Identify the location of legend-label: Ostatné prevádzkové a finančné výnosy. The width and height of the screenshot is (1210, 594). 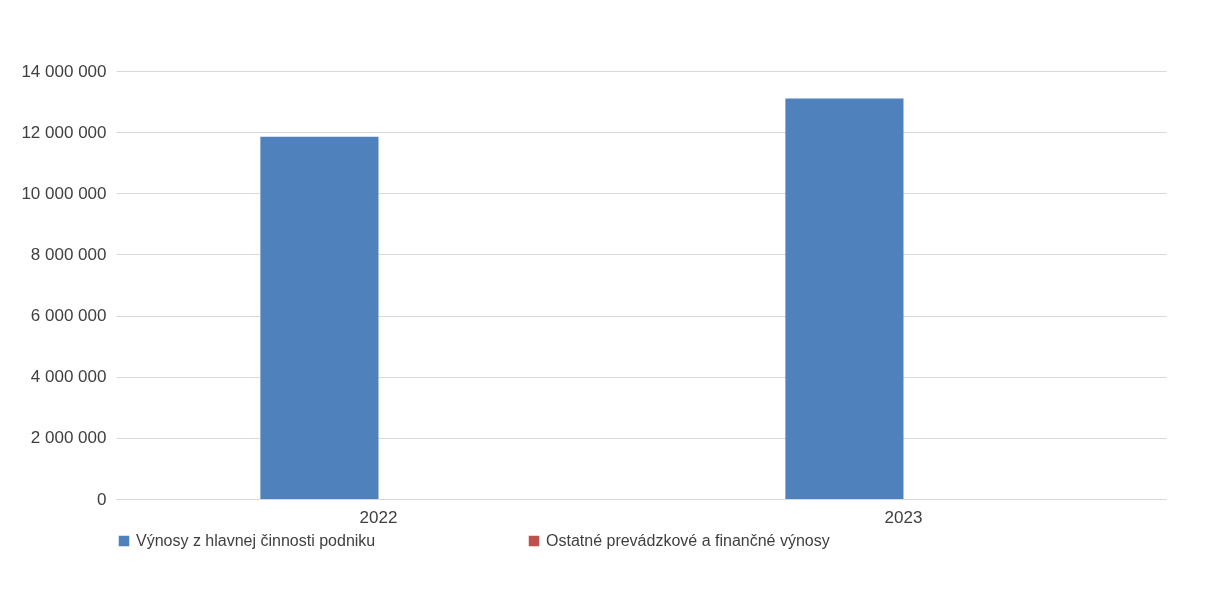
(688, 540).